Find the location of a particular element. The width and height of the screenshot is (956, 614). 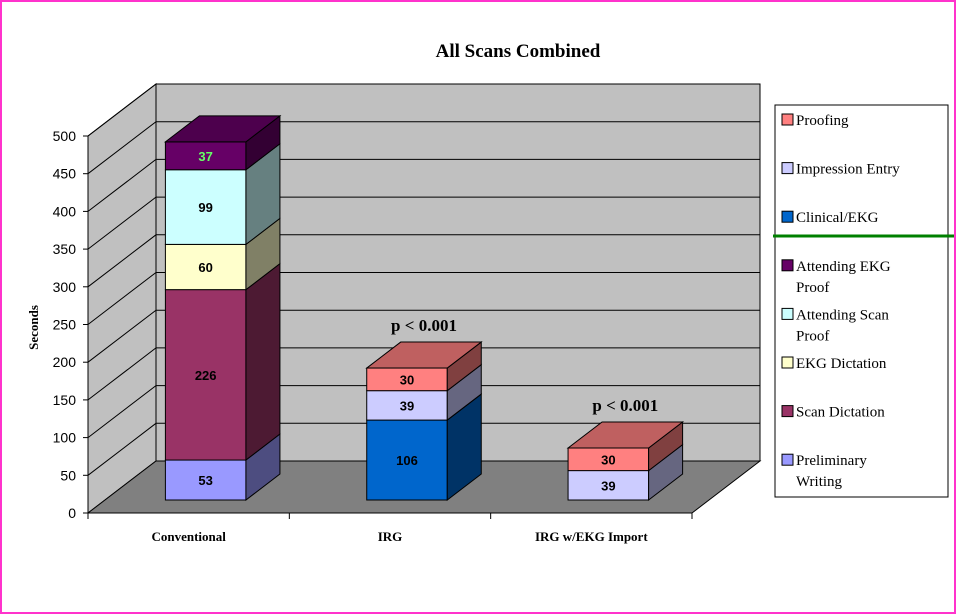

legend-label: EKG Dictation is located at coordinates (841, 364).